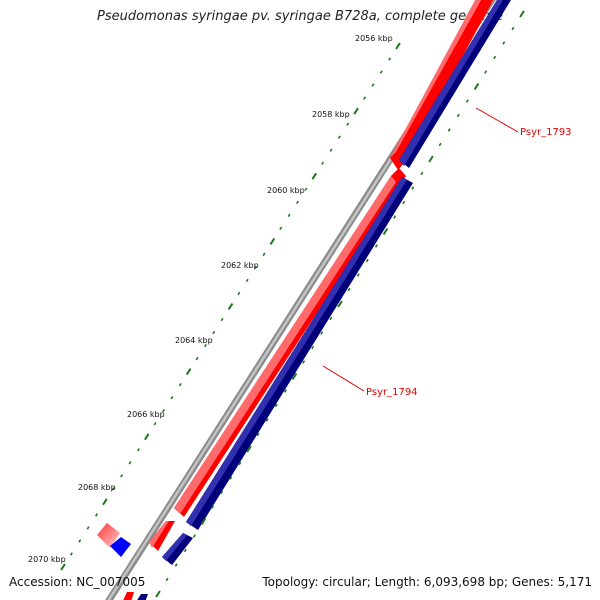 This screenshot has height=600, width=600. What do you see at coordinates (374, 38) in the screenshot?
I see `ruler-label: 2056 kbp` at bounding box center [374, 38].